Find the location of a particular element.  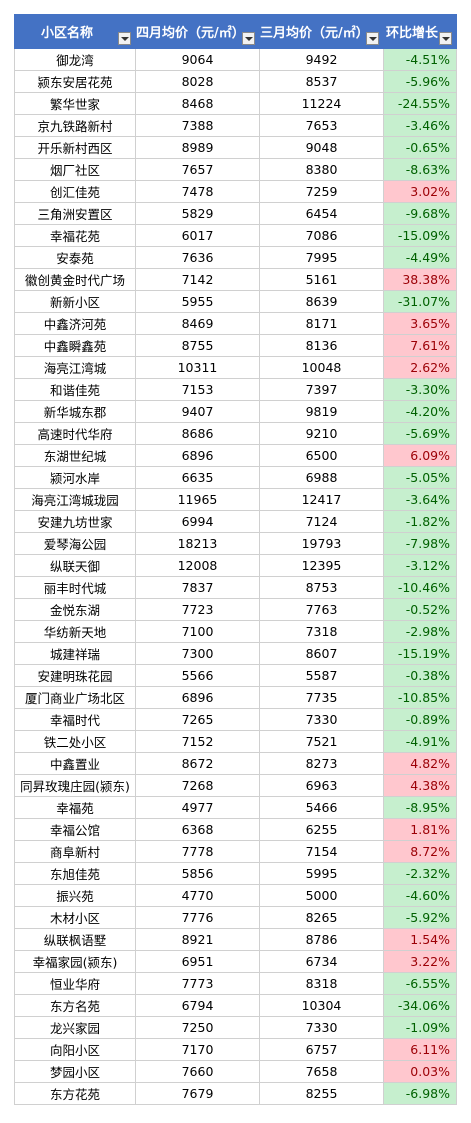

cell-mom-change: -1.82% is located at coordinates (420, 521).